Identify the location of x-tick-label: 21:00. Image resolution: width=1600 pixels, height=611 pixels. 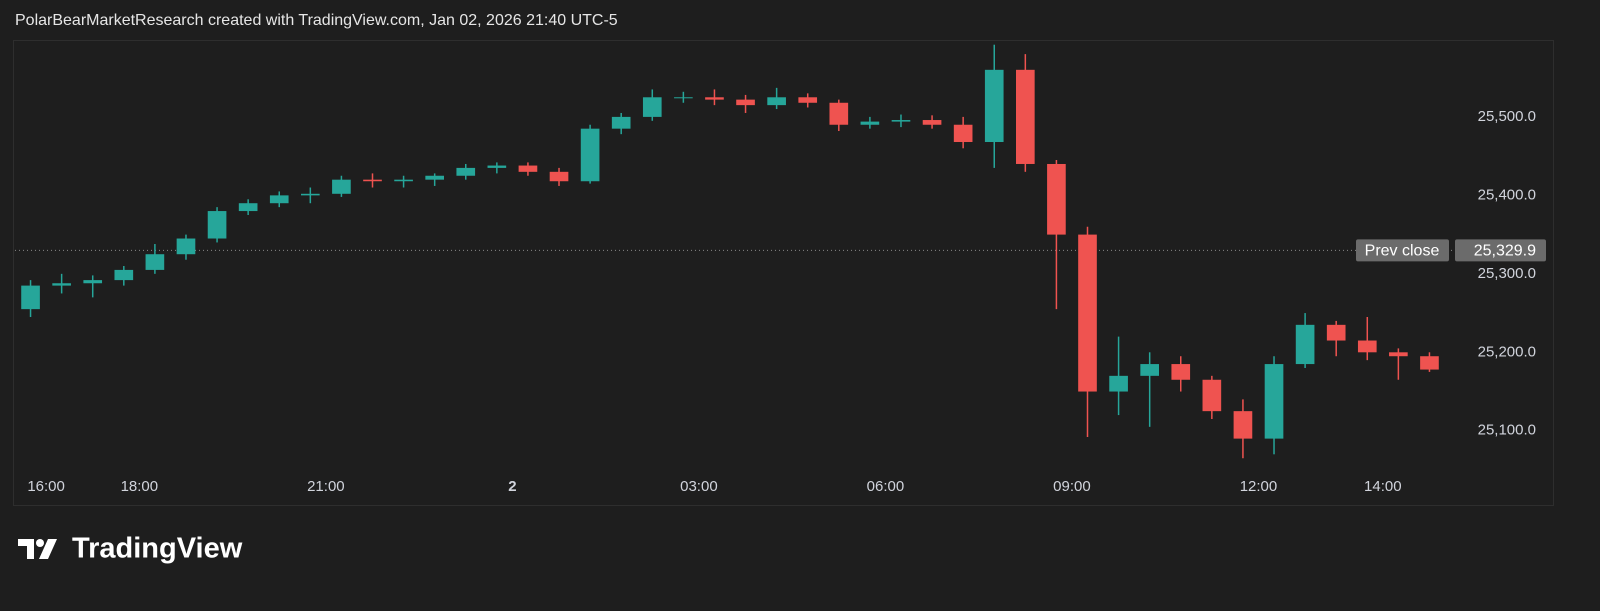
(326, 486).